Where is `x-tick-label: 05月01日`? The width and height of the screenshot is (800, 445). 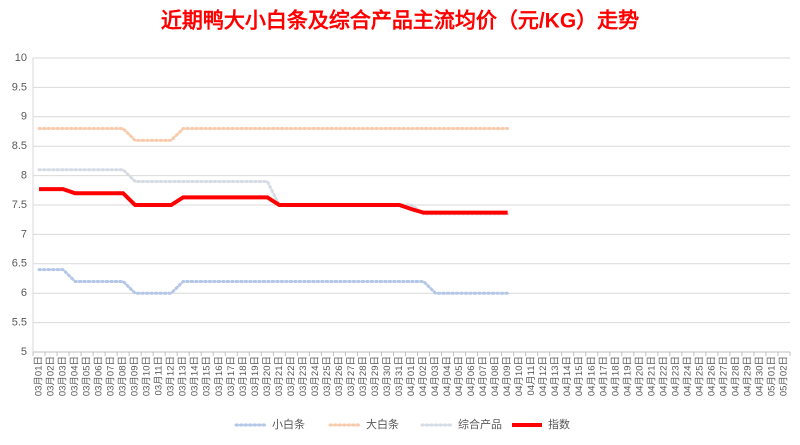 x-tick-label: 05月01日 is located at coordinates (771, 376).